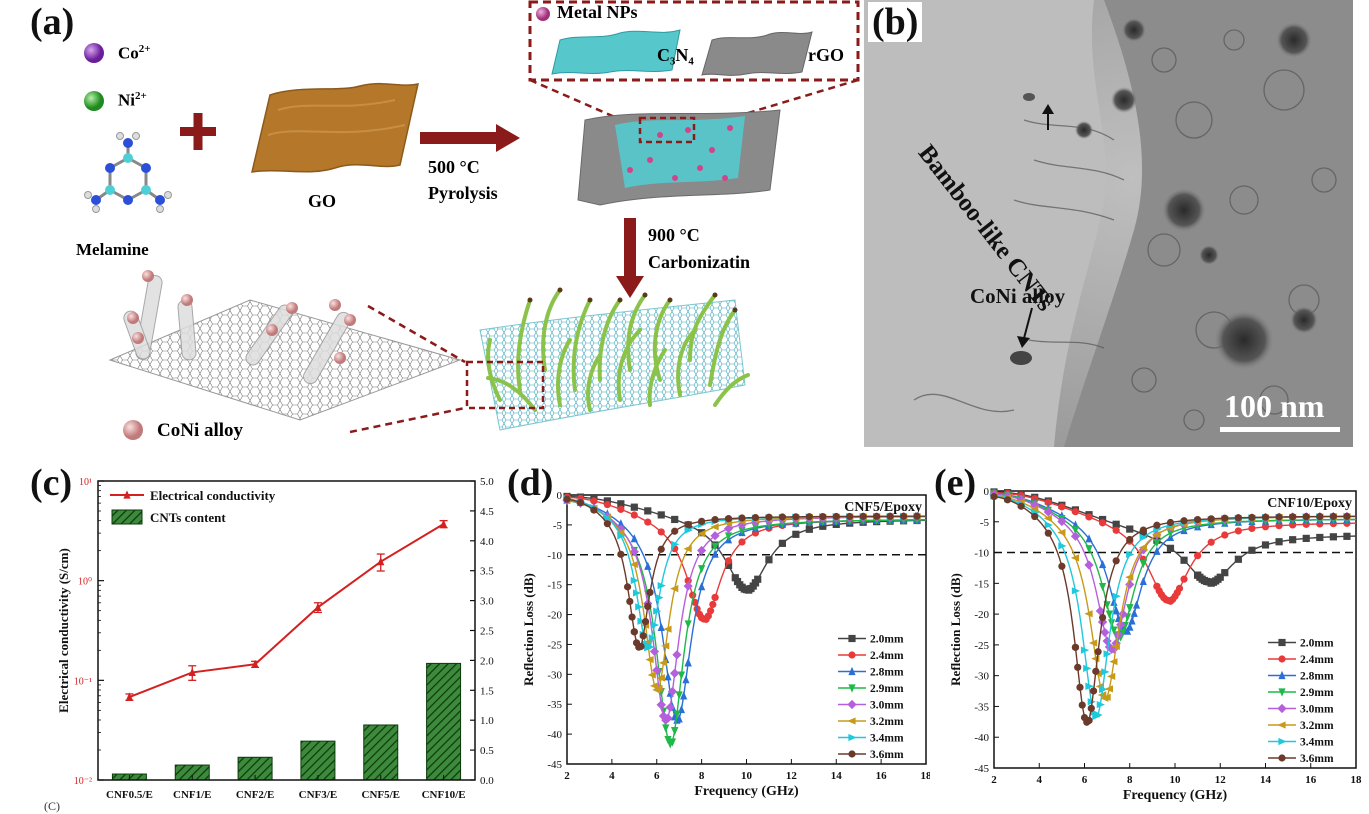 The height and width of the screenshot is (814, 1369). Describe the element at coordinates (887, 722) in the screenshot. I see `legend-label: 3.2mm` at that location.